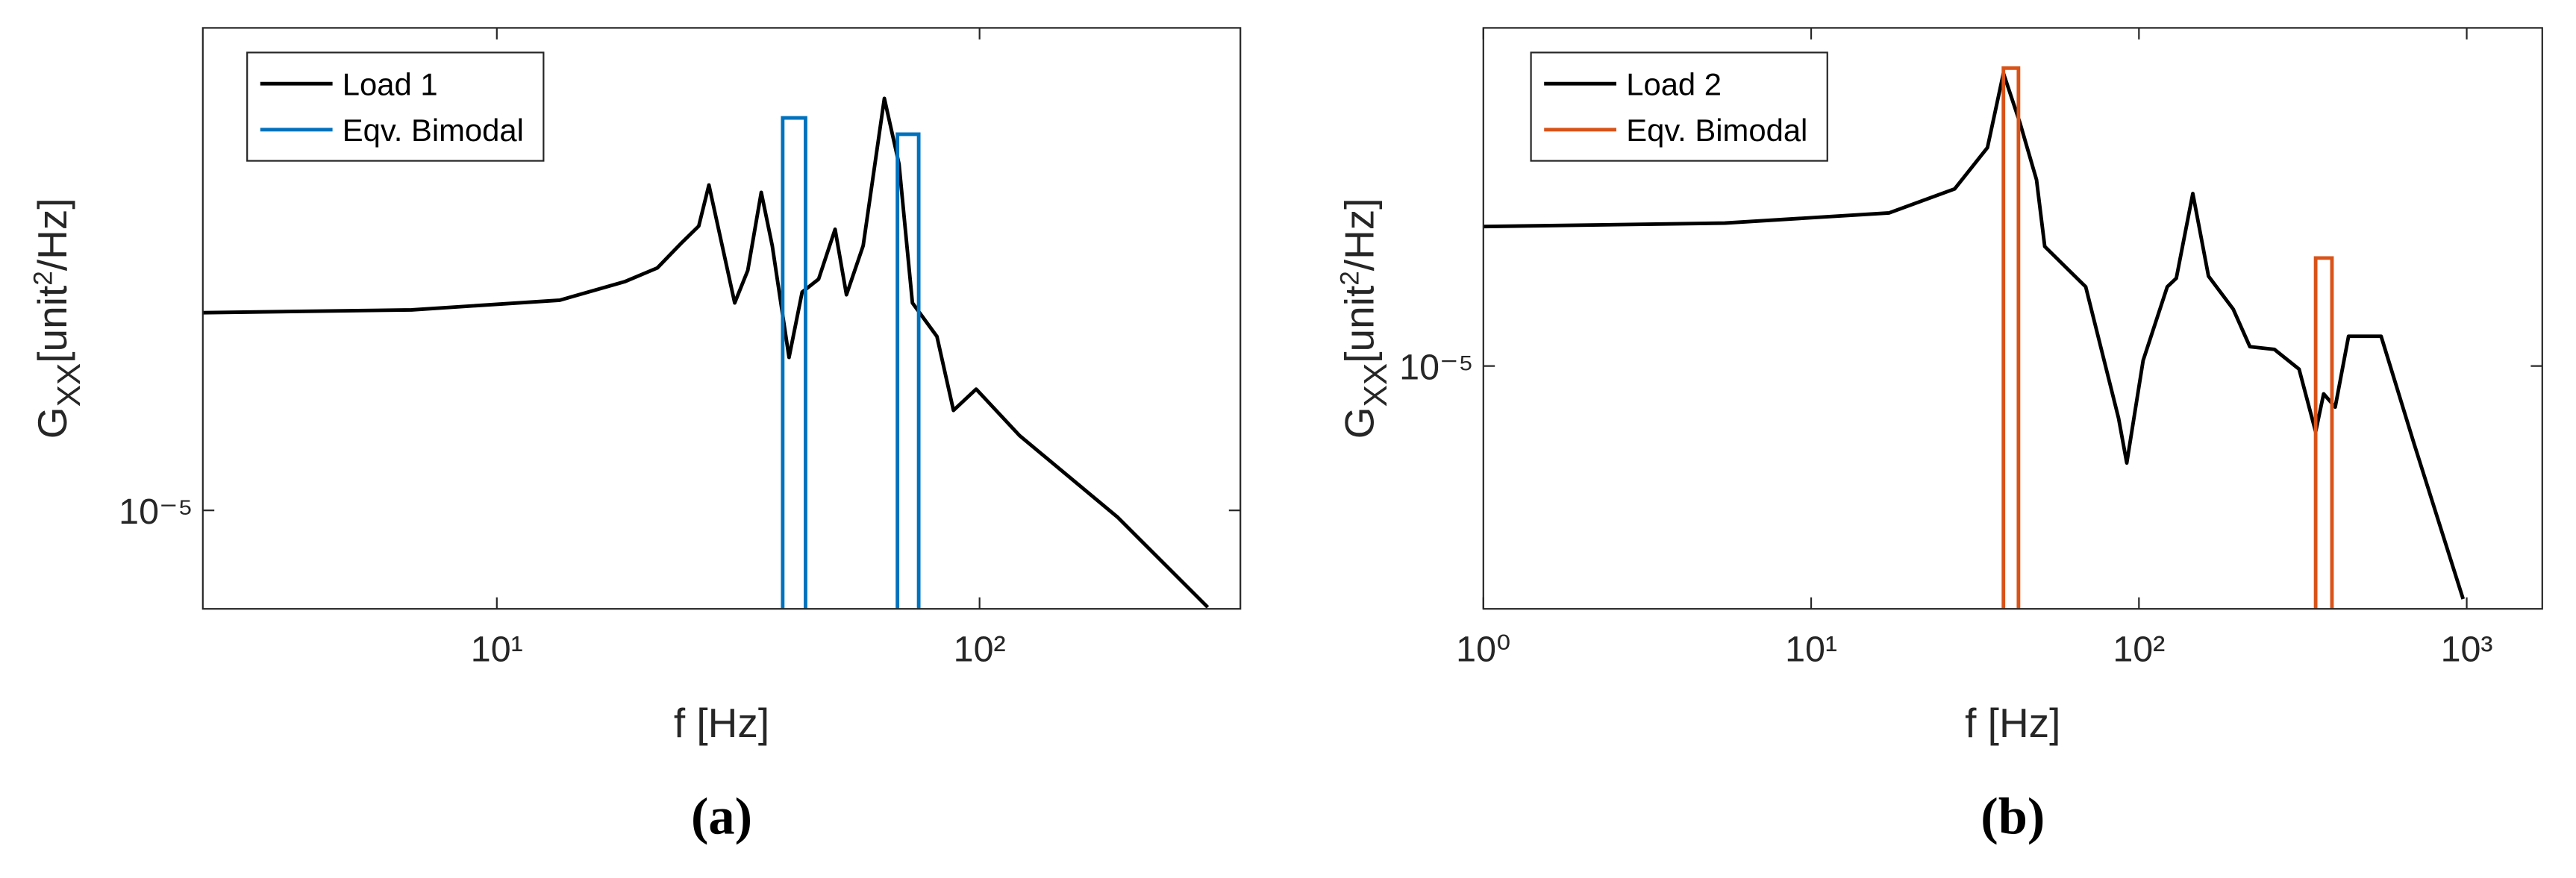 The width and height of the screenshot is (2576, 878). I want to click on legend-label: Load 2, so click(1674, 84).